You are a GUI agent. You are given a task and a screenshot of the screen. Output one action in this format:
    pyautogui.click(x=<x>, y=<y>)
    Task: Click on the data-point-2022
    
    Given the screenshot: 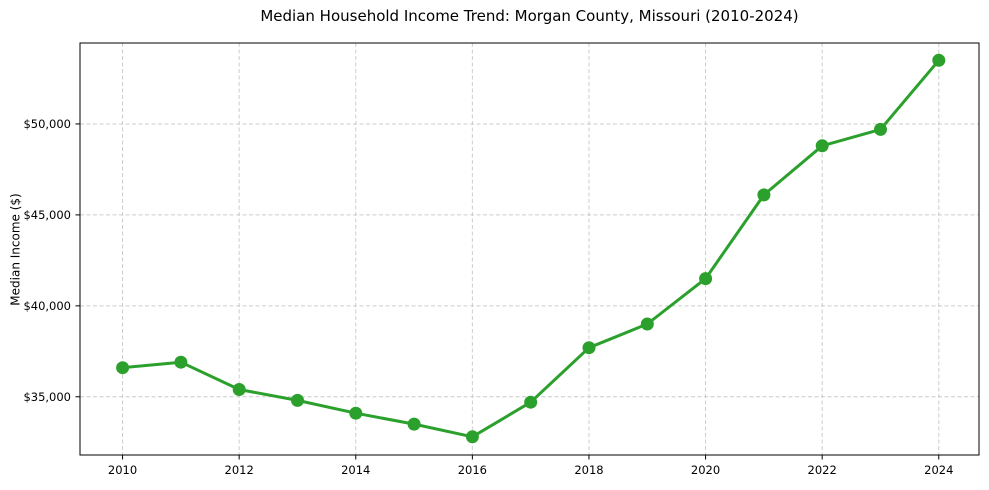 What is the action you would take?
    pyautogui.click(x=822, y=146)
    